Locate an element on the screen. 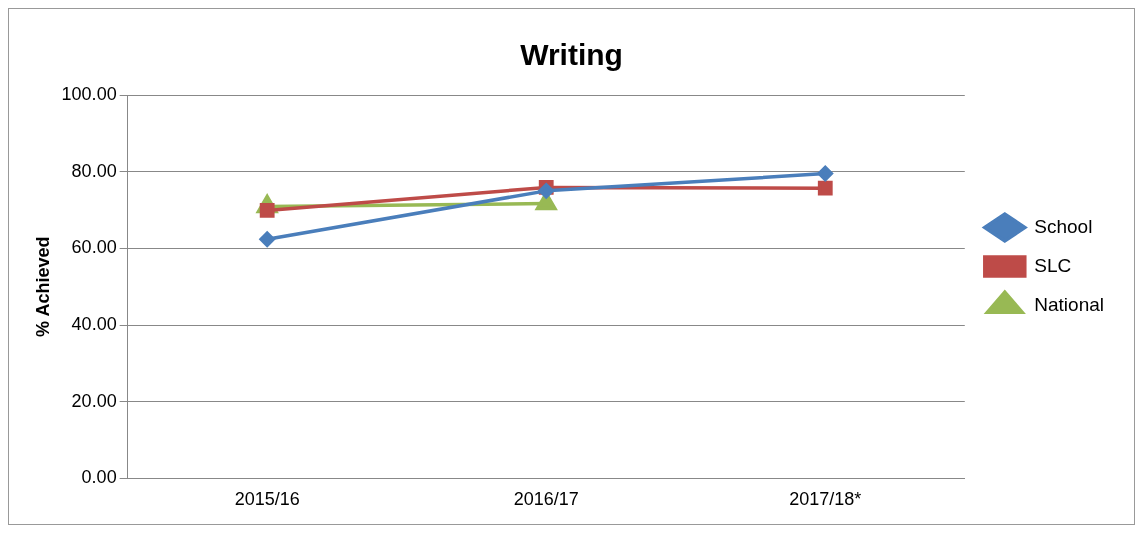 The width and height of the screenshot is (1145, 535). legend-label: School is located at coordinates (1063, 226).